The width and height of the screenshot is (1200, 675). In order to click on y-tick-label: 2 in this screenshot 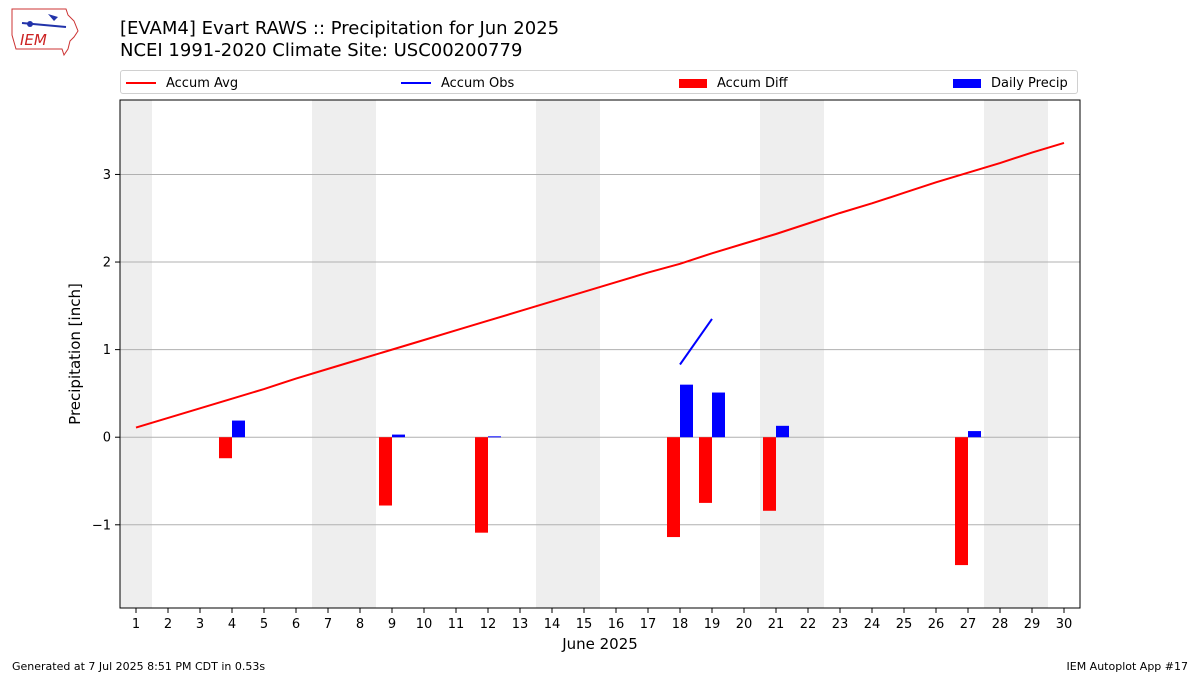, I will do `click(107, 263)`.